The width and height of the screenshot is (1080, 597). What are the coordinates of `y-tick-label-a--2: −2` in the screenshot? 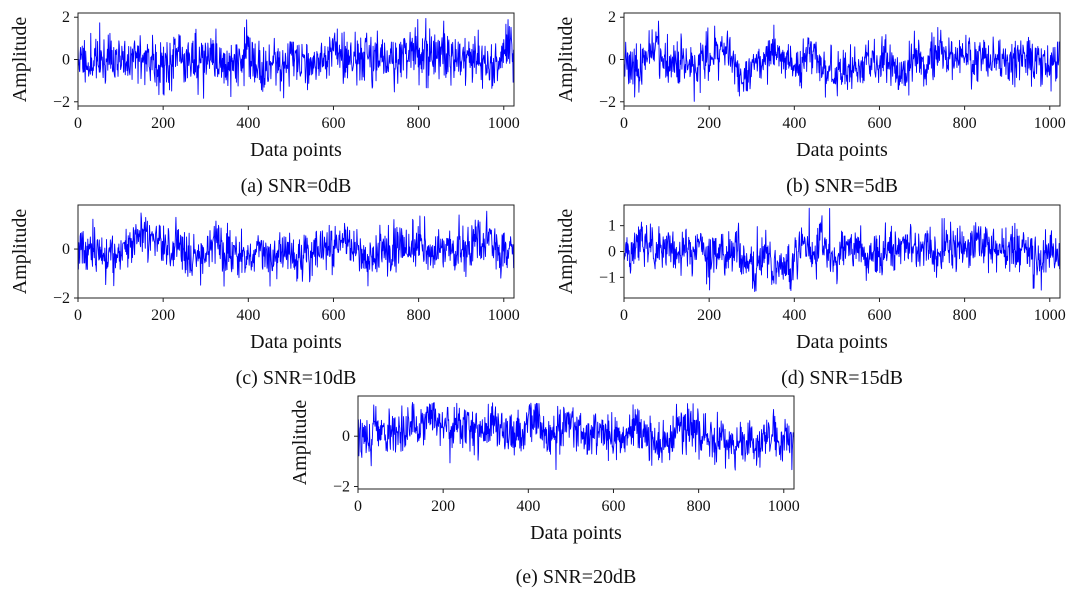 It's located at (61, 102).